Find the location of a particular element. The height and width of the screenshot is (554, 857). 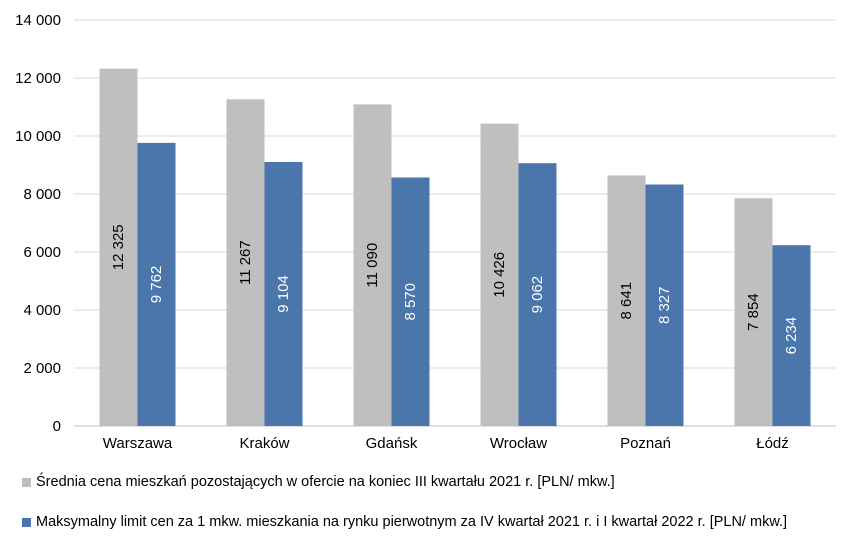

x-axis-categories: Warszawa Kraków Gdańsk Wrocław Poznań Łódź is located at coordinates (446, 443).